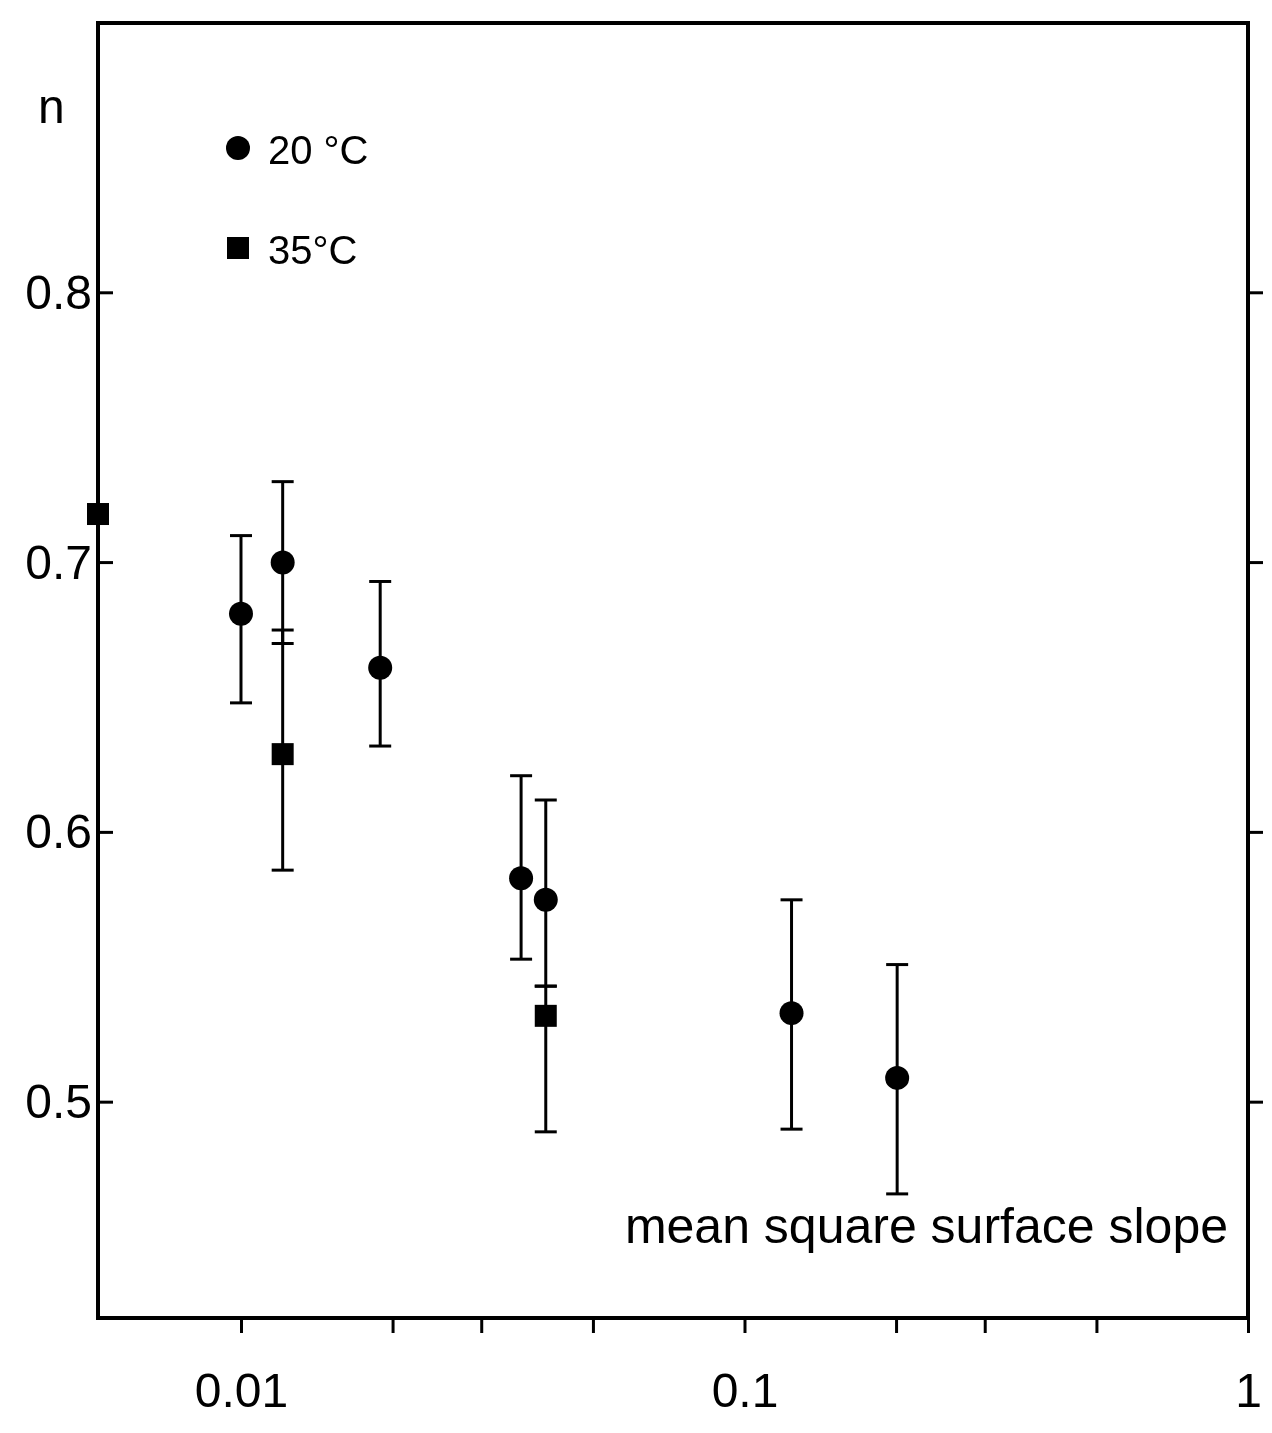 This screenshot has height=1433, width=1272. Describe the element at coordinates (745, 1391) in the screenshot. I see `x-tick-label: 0.1` at that location.